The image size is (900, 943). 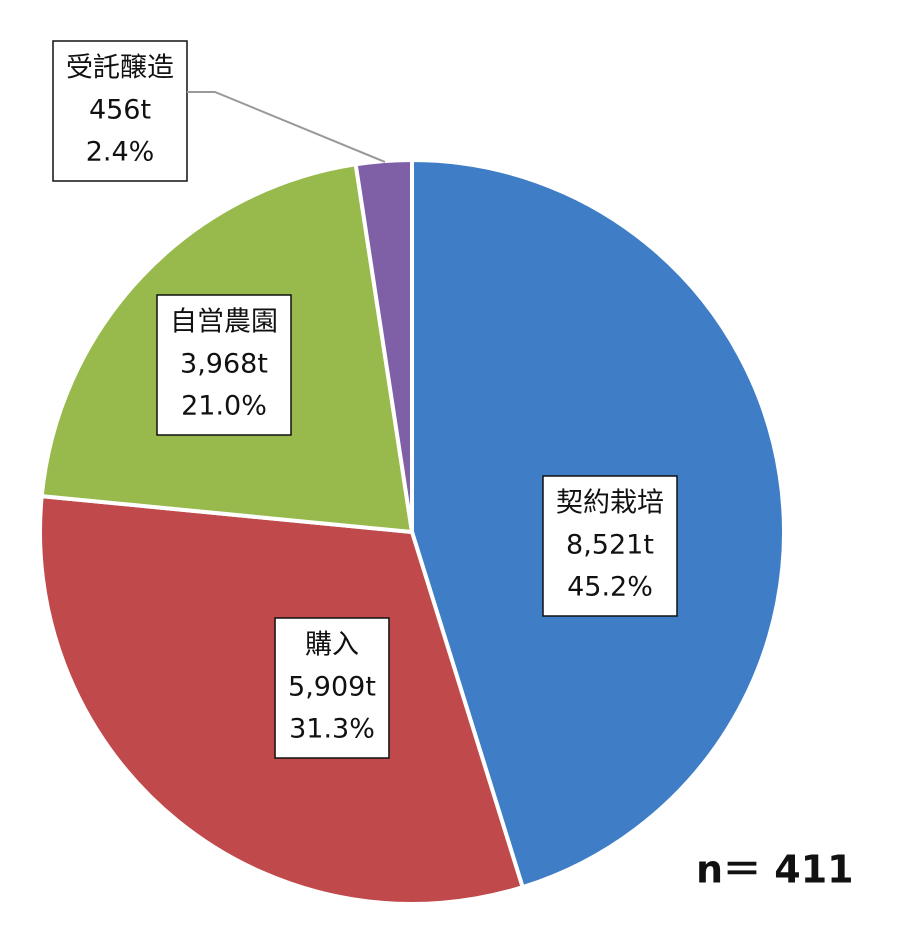 I want to click on data-label: 受託醸造 456t 2.4%, so click(x=120, y=111).